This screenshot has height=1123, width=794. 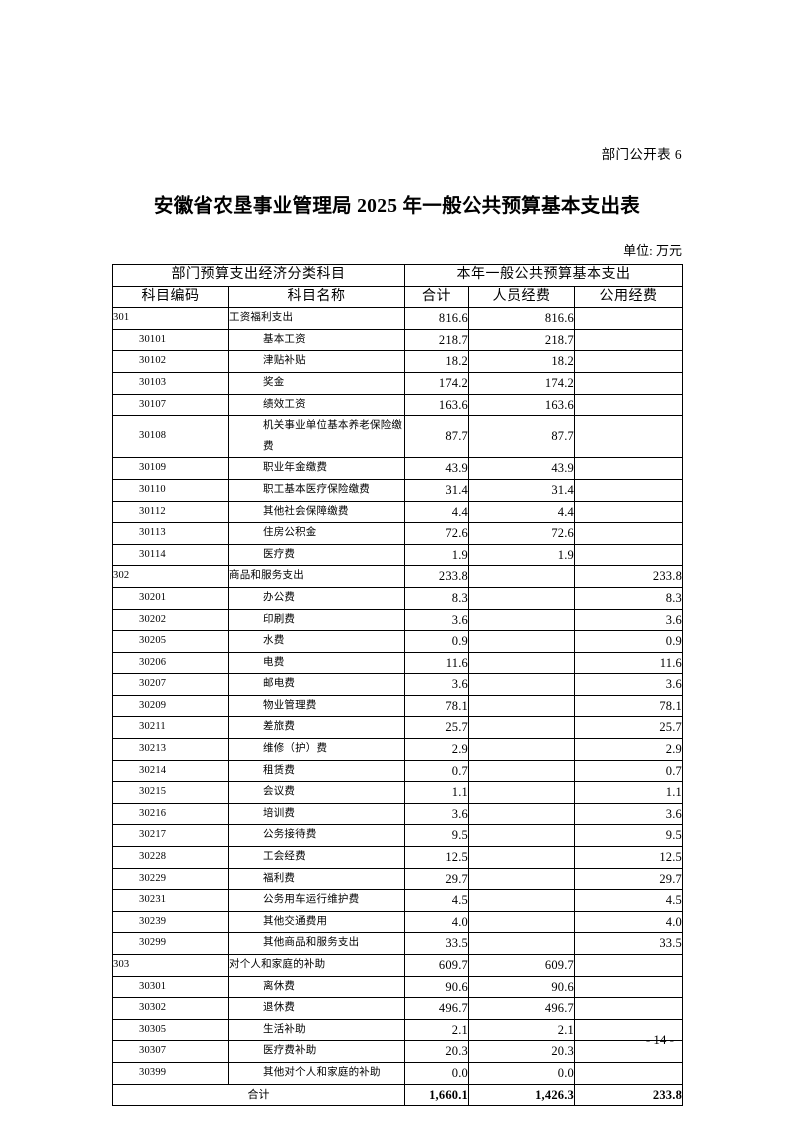 What do you see at coordinates (316, 361) in the screenshot?
I see `cell-subject-name: 津贴补贴` at bounding box center [316, 361].